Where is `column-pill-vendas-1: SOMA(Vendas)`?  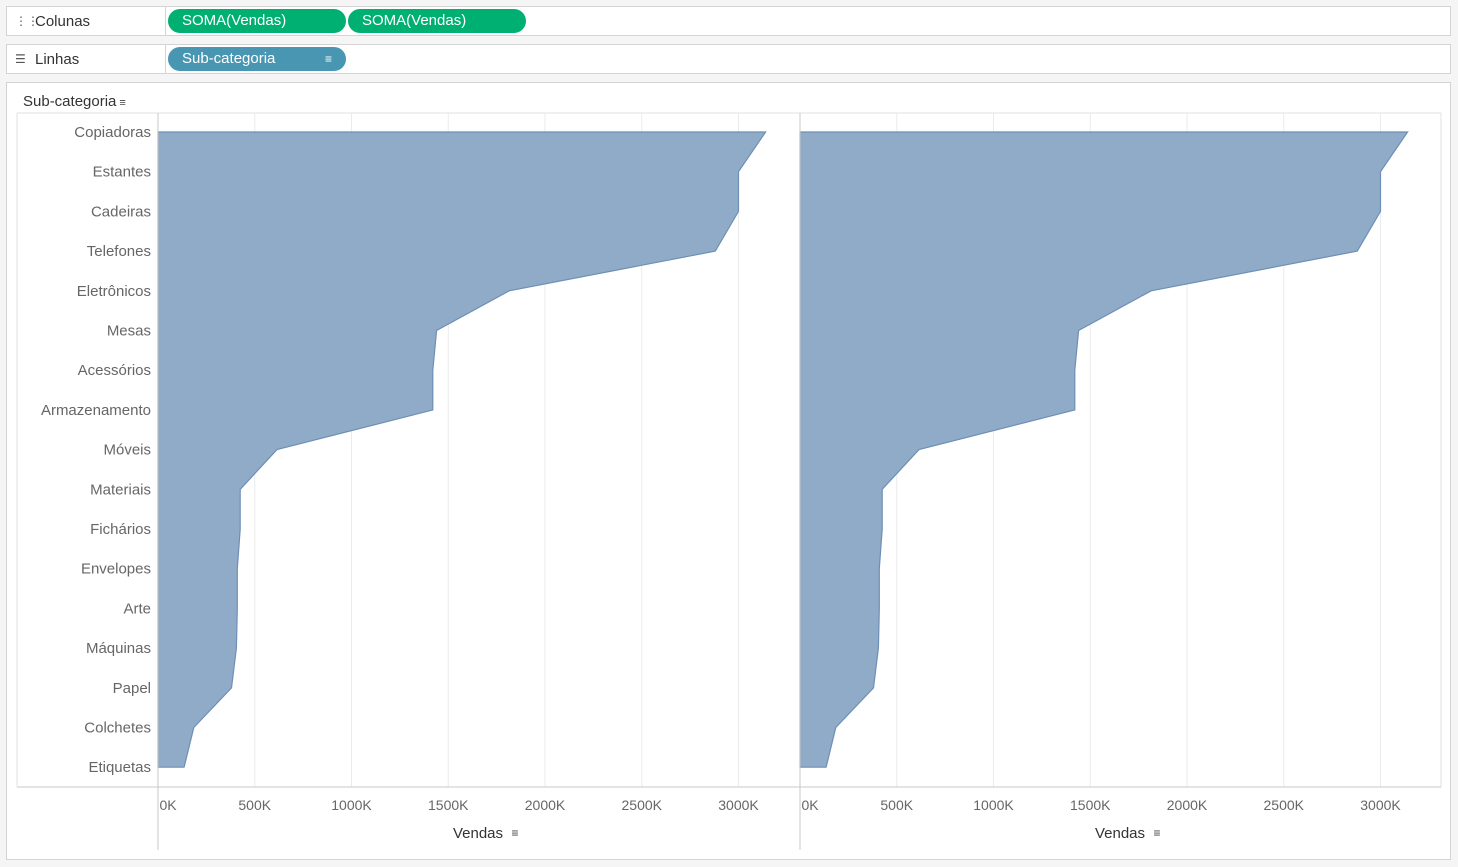 column-pill-vendas-1: SOMA(Vendas) is located at coordinates (257, 21).